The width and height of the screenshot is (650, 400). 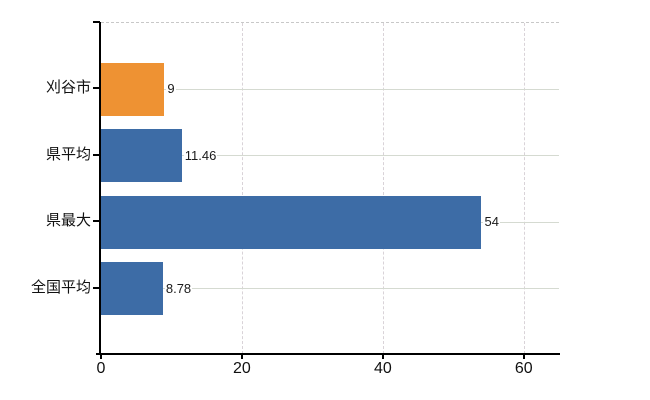 What do you see at coordinates (68, 88) in the screenshot?
I see `category-label-刈谷市: 刈谷市` at bounding box center [68, 88].